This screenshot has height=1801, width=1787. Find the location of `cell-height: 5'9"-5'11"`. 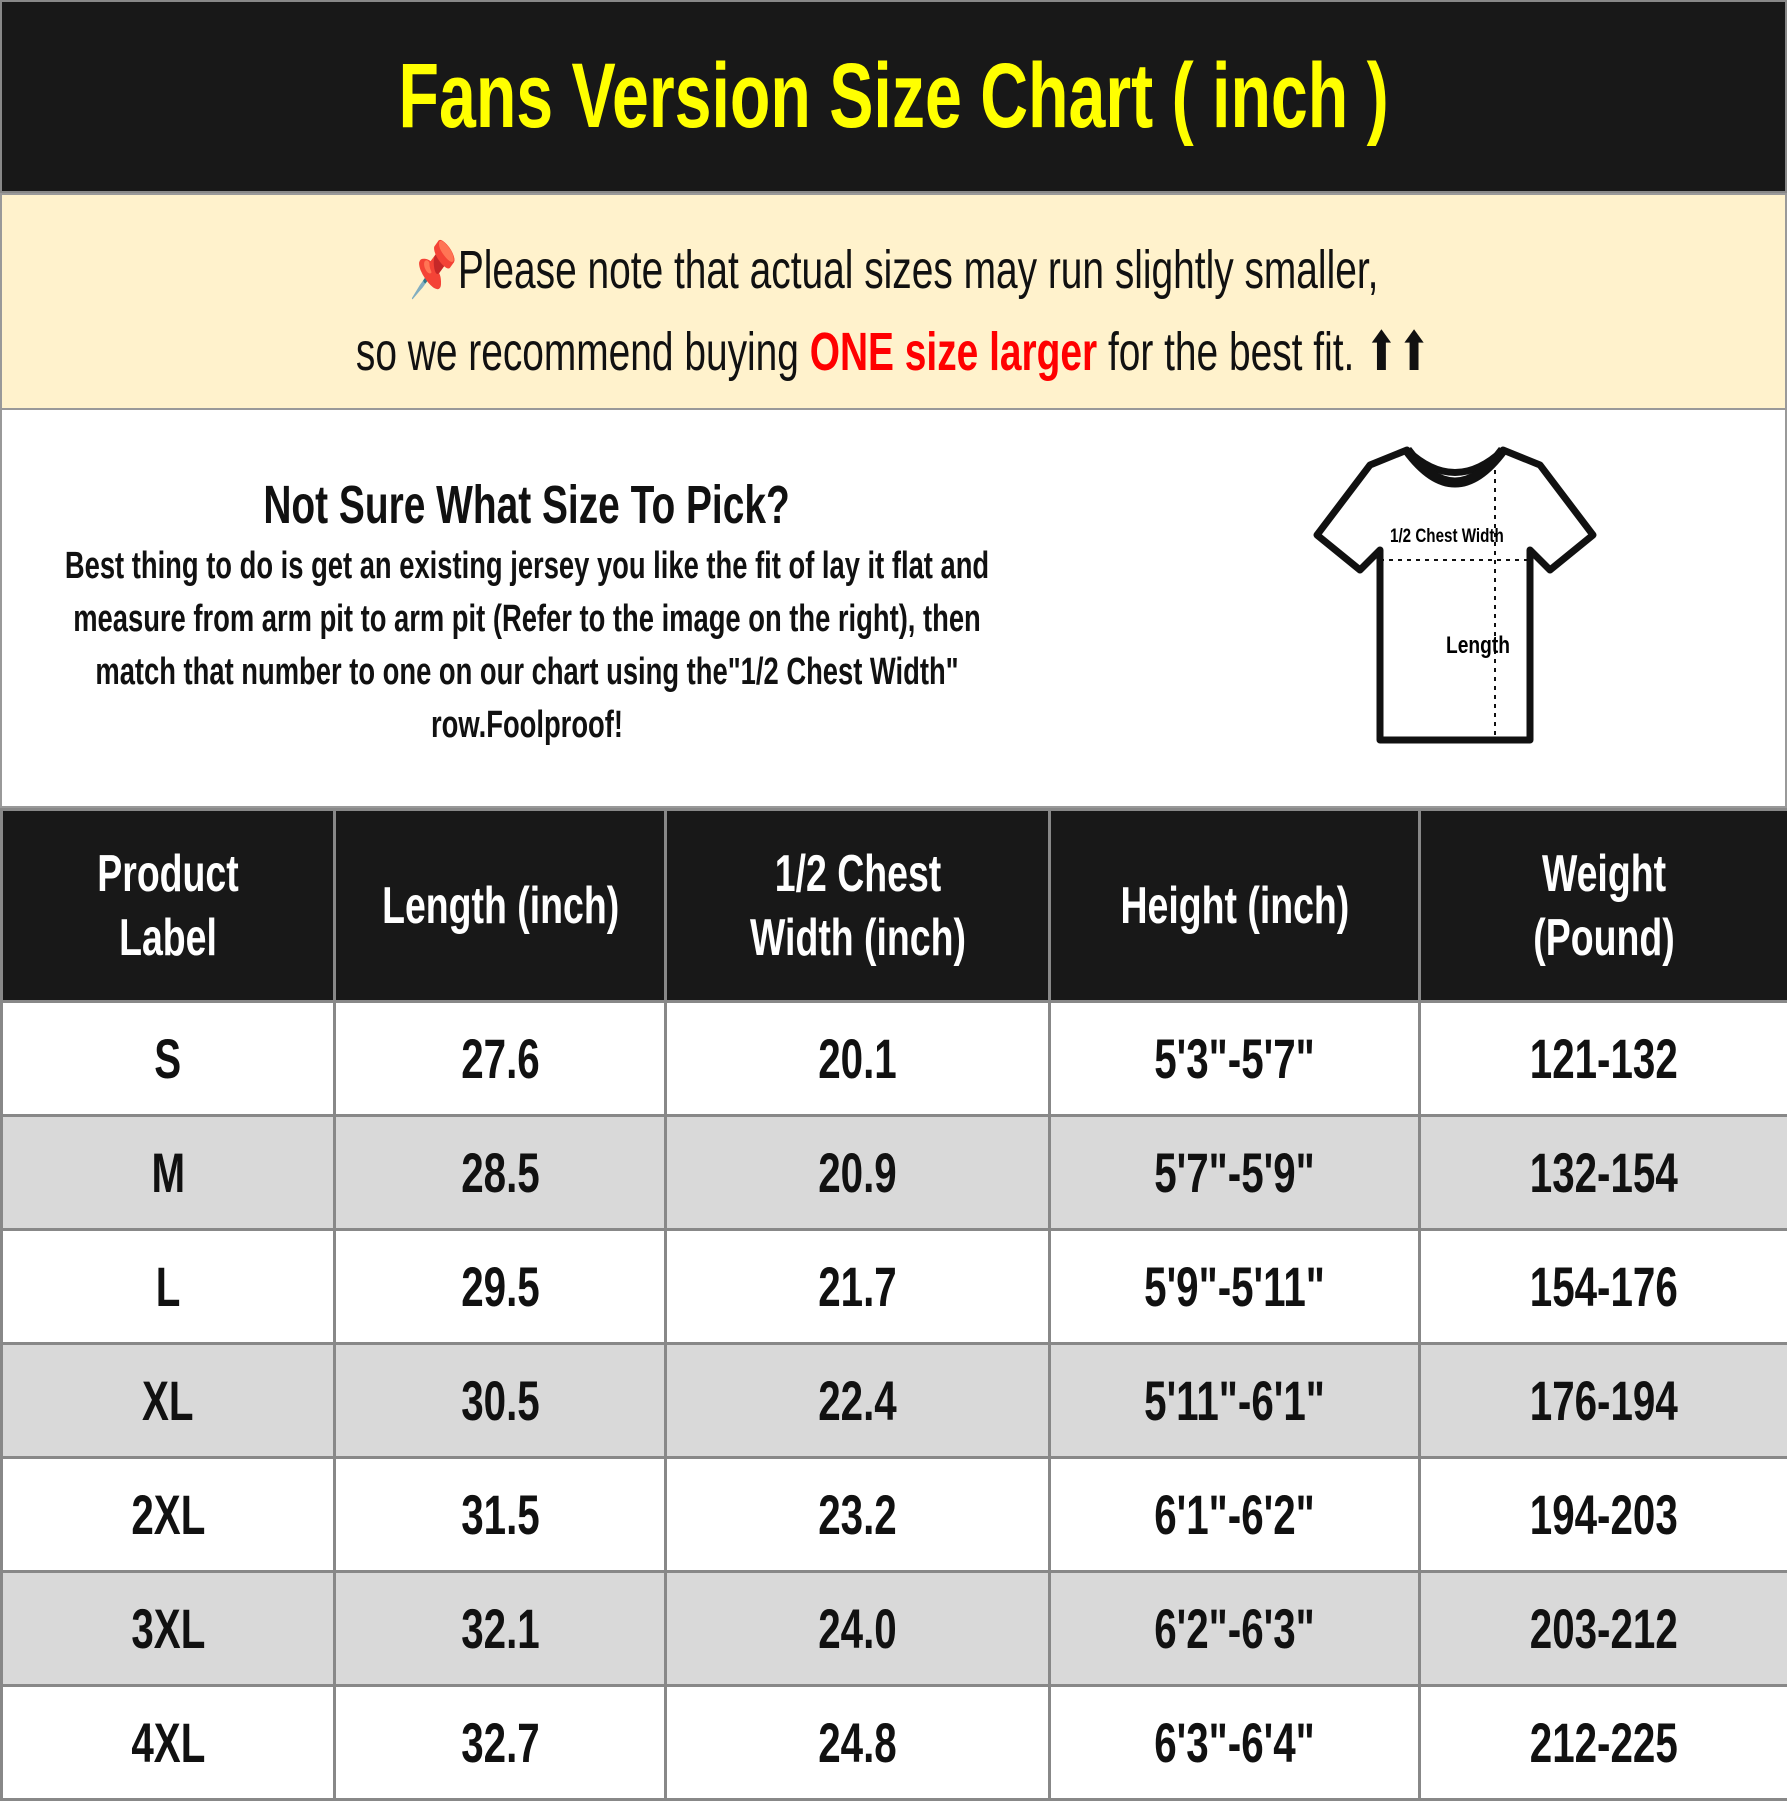

cell-height: 5'9"-5'11" is located at coordinates (1235, 1287).